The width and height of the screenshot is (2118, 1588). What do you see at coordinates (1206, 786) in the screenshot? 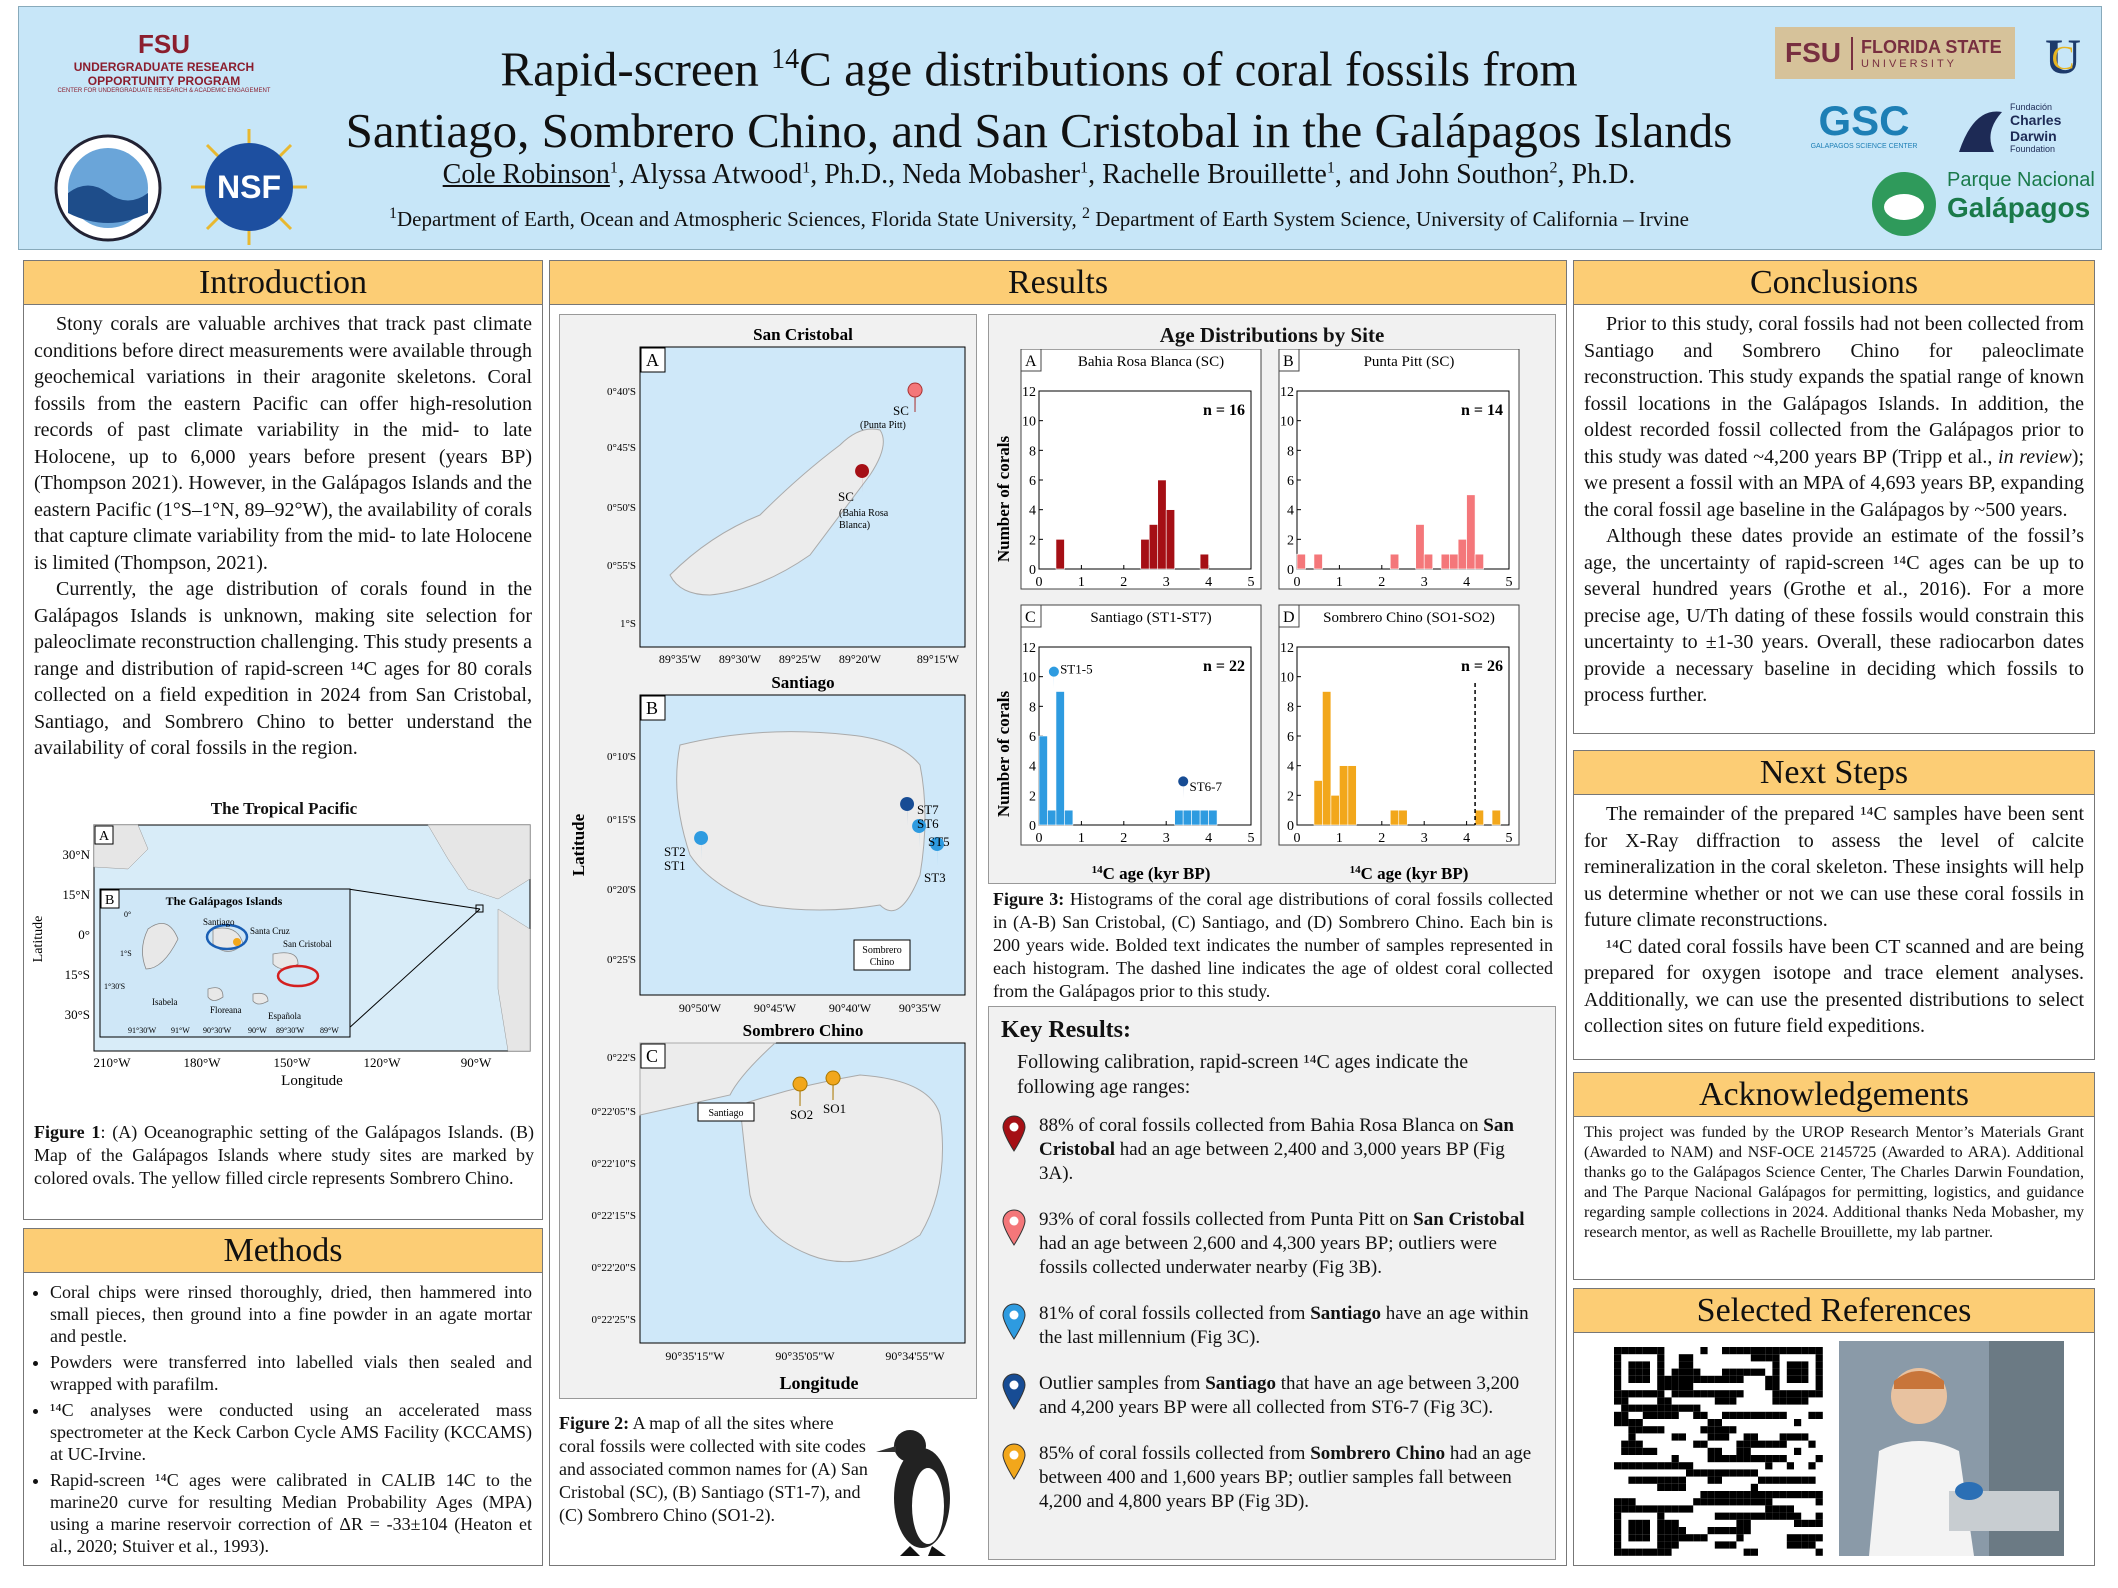
I see `annotation-st6-7: ST6-7` at bounding box center [1206, 786].